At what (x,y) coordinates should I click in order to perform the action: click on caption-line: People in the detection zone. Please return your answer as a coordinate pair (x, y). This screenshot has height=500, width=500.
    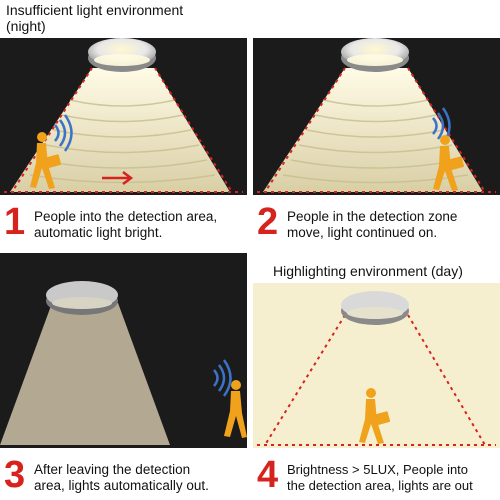
    Looking at the image, I should click on (372, 216).